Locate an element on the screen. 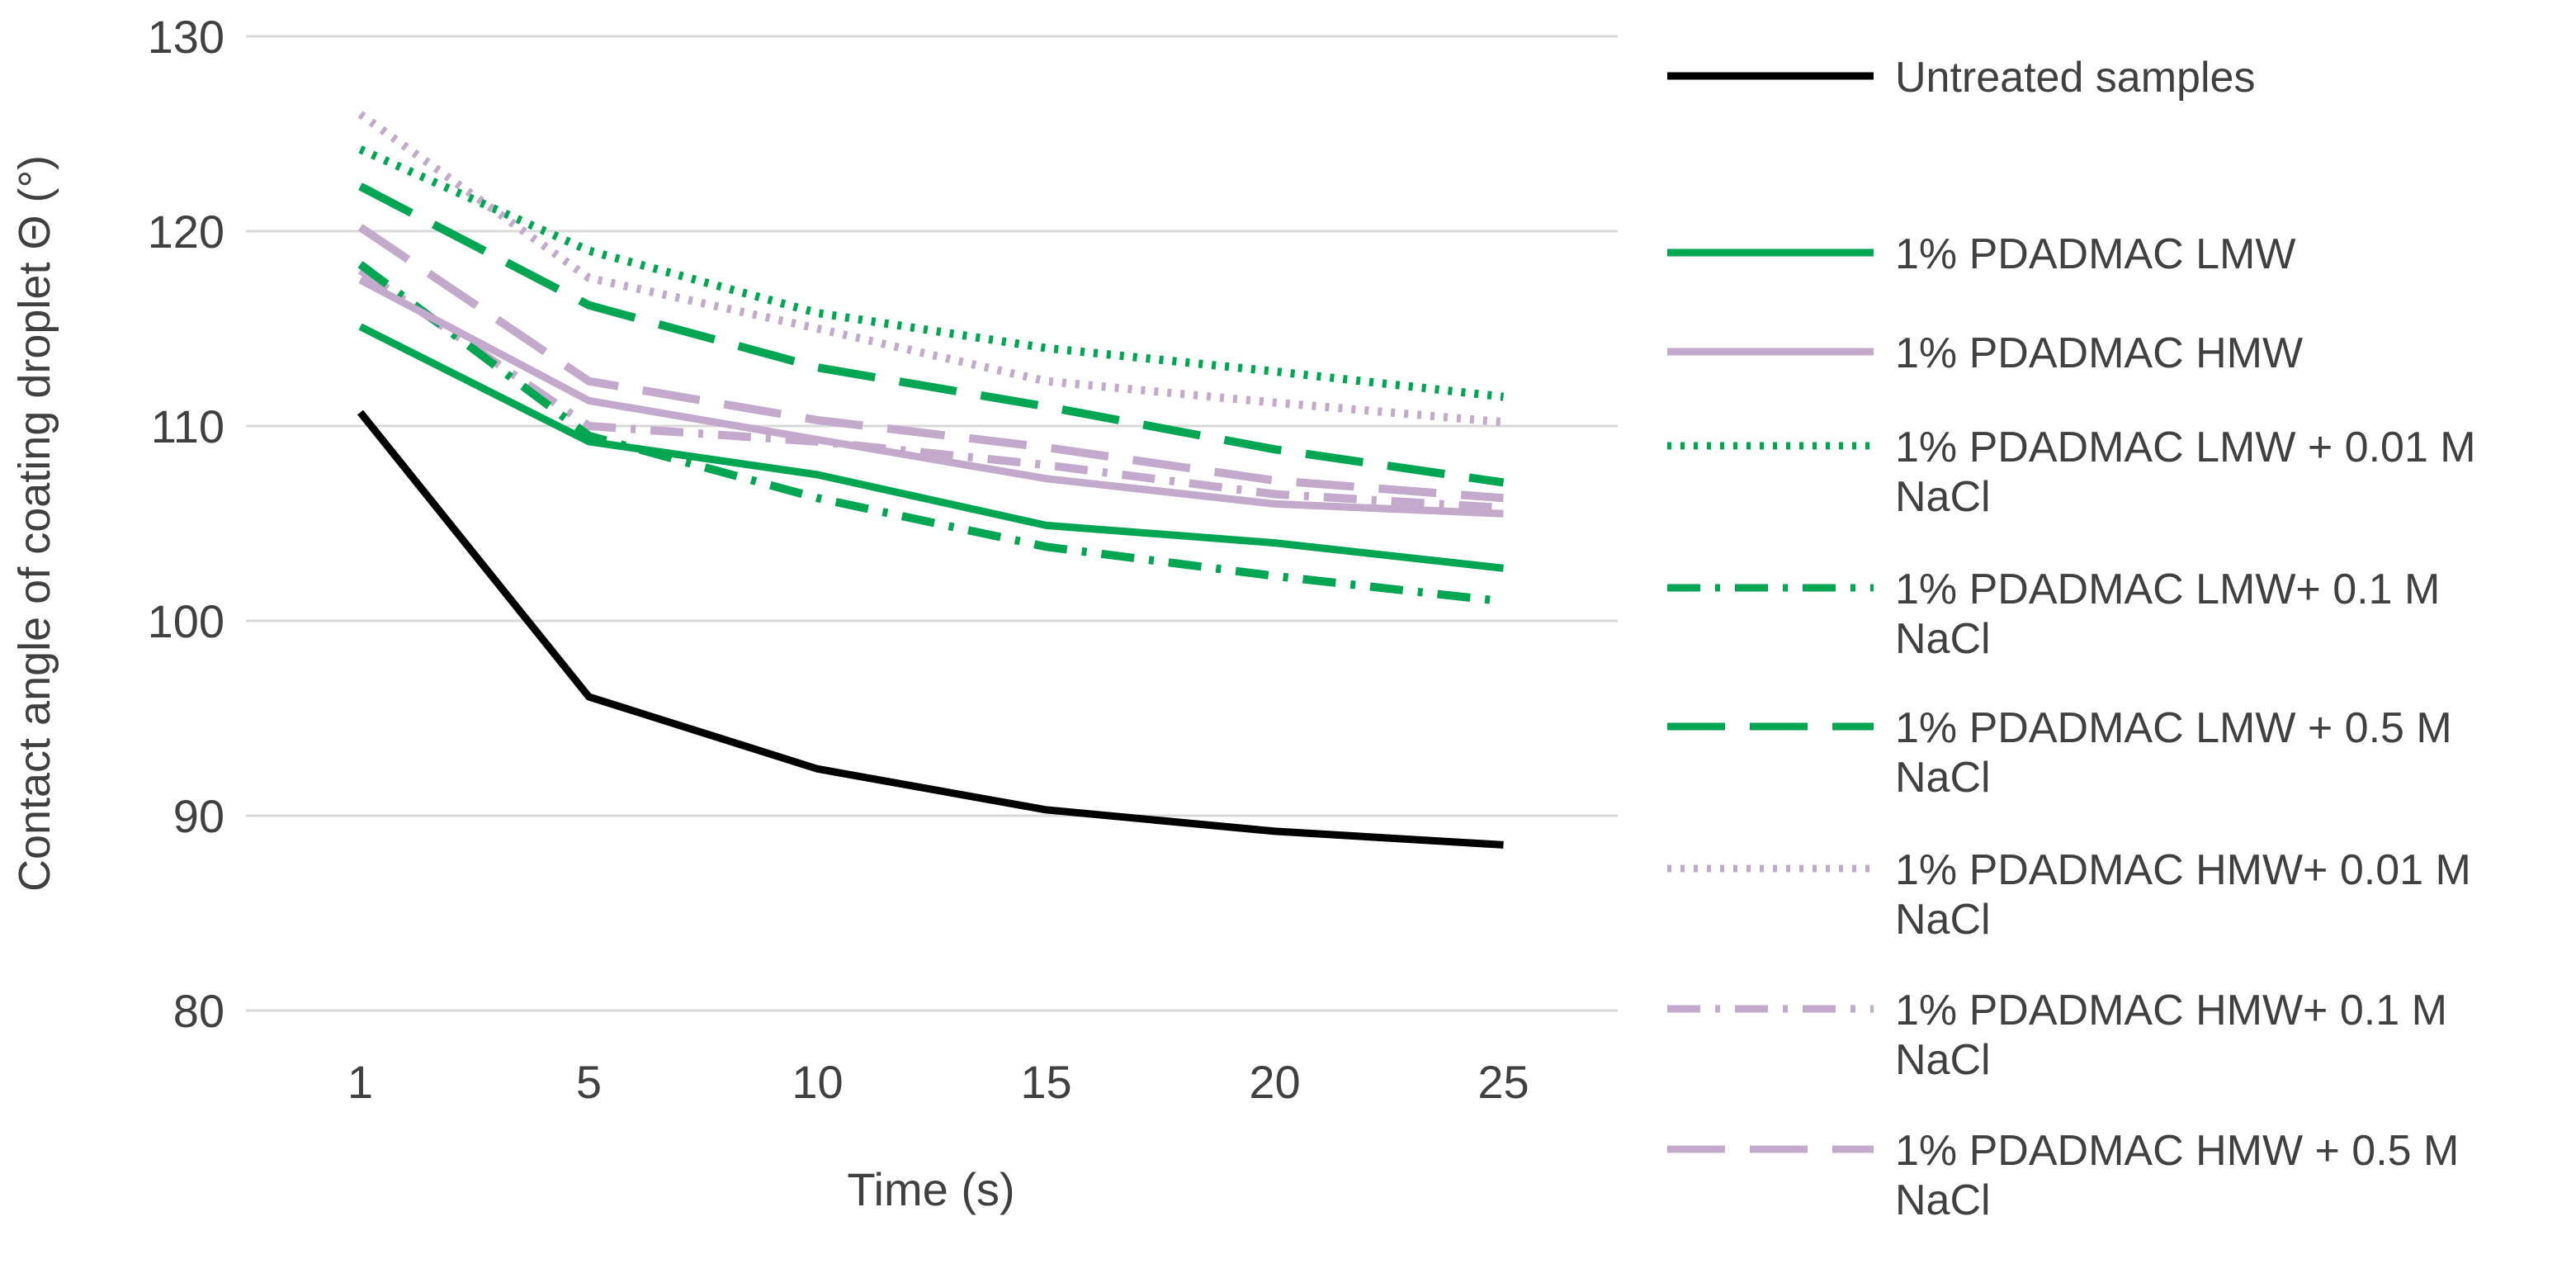 Image resolution: width=2576 pixels, height=1278 pixels. y-tick-label: 100 is located at coordinates (186, 621).